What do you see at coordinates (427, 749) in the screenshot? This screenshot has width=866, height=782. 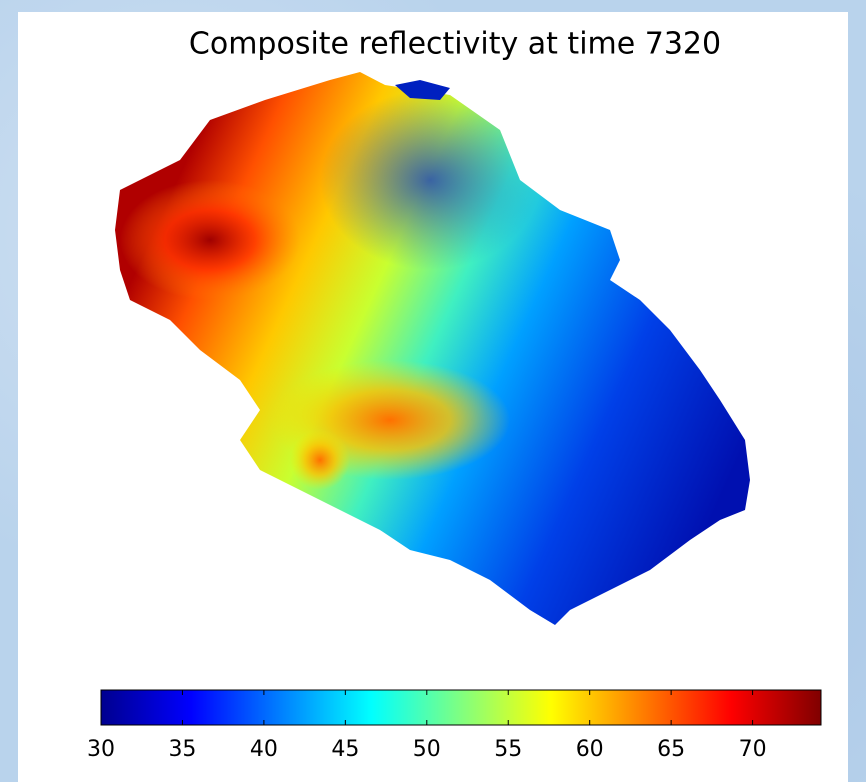 I see `colorbar-tick-label: 50` at bounding box center [427, 749].